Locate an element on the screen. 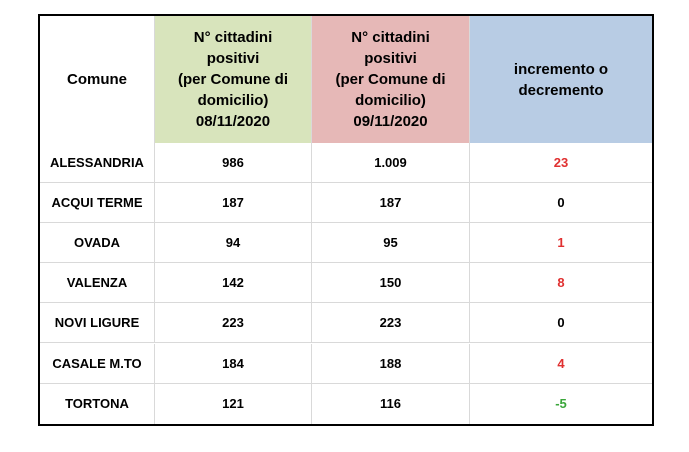  header-line: incremento o is located at coordinates (561, 69).